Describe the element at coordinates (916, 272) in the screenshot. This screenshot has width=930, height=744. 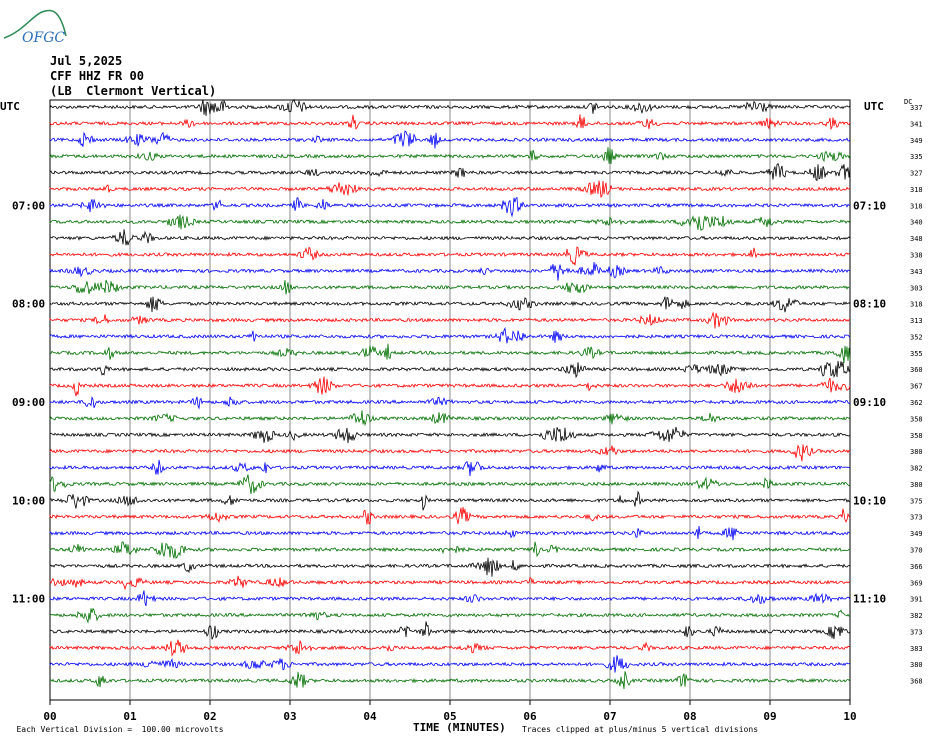
I see `dc-offset-label: 343` at that location.